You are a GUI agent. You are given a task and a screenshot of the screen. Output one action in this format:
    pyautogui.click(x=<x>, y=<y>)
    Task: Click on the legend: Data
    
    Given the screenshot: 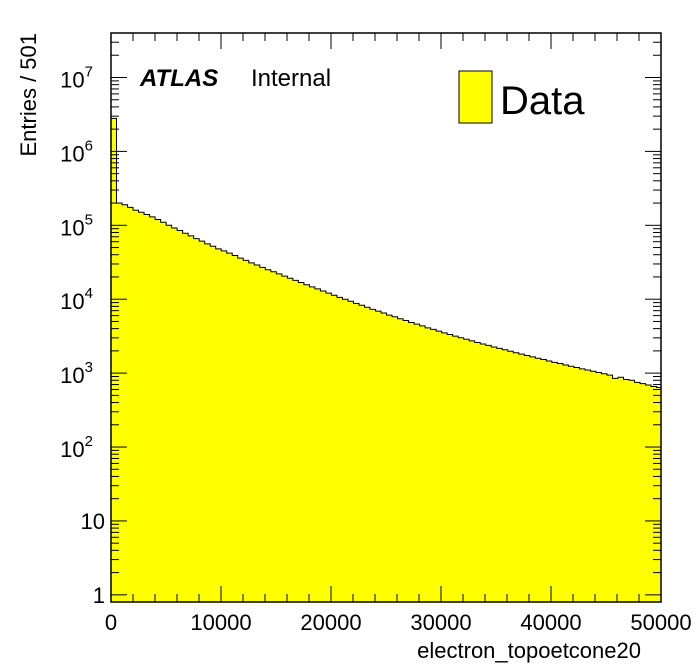 What is the action you would take?
    pyautogui.click(x=521, y=97)
    